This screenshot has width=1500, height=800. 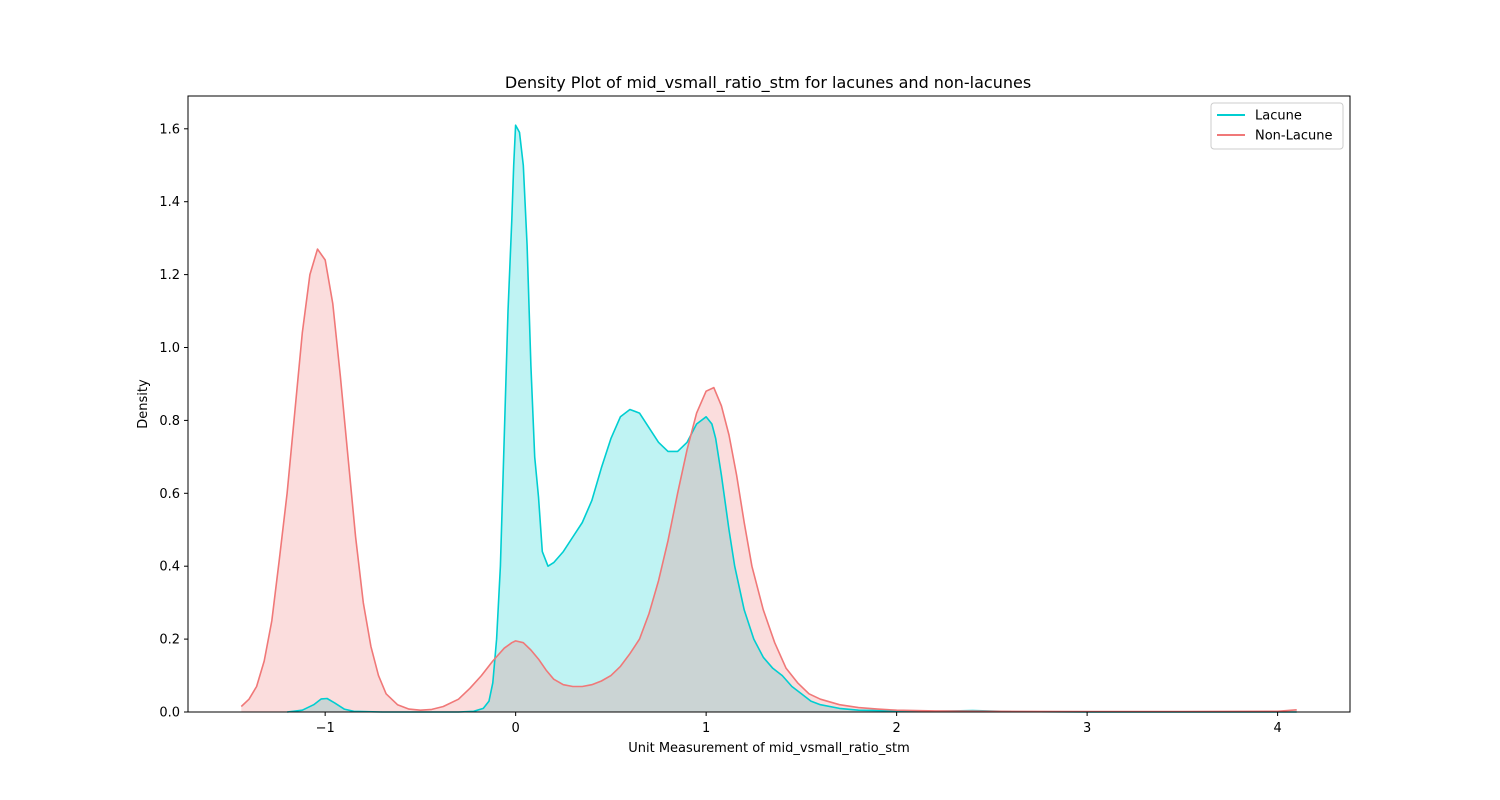 I want to click on y-tick-label: 1.6, so click(x=169, y=129).